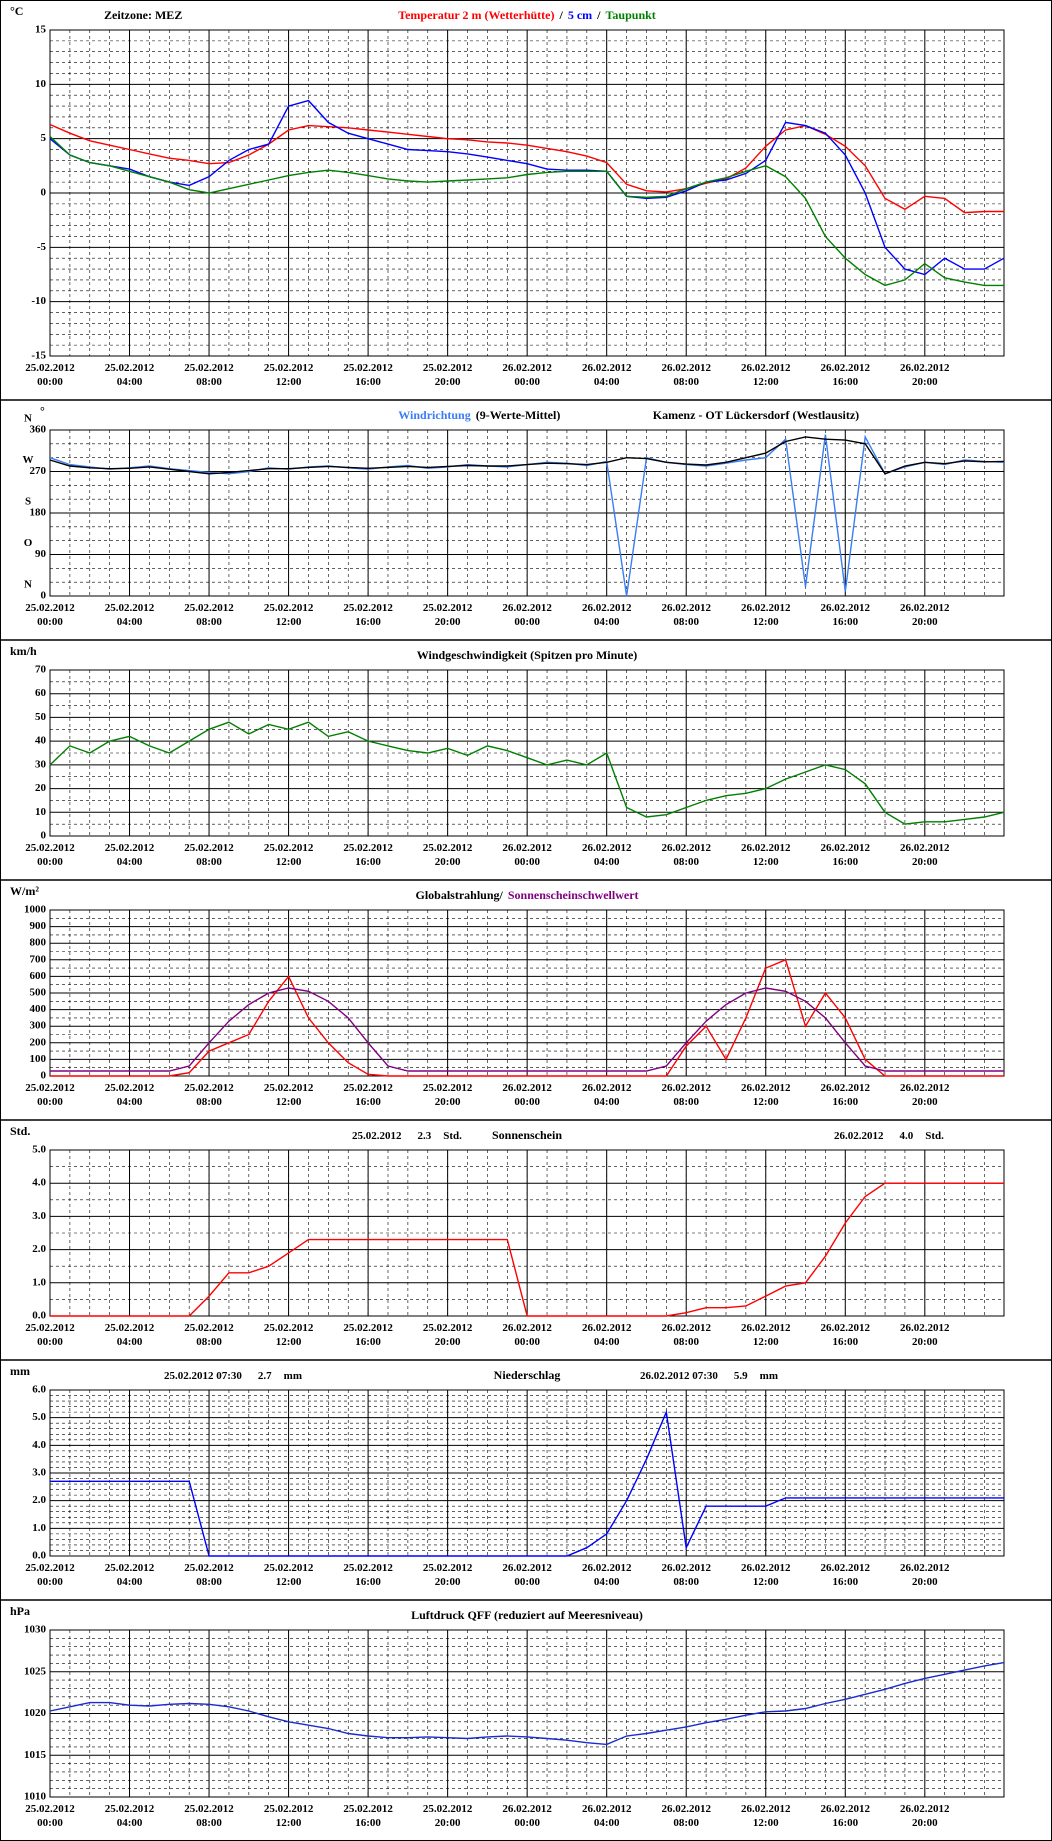 The image size is (1052, 1841). Describe the element at coordinates (39, 1528) in the screenshot. I see `y-tick-label: 1.0` at that location.